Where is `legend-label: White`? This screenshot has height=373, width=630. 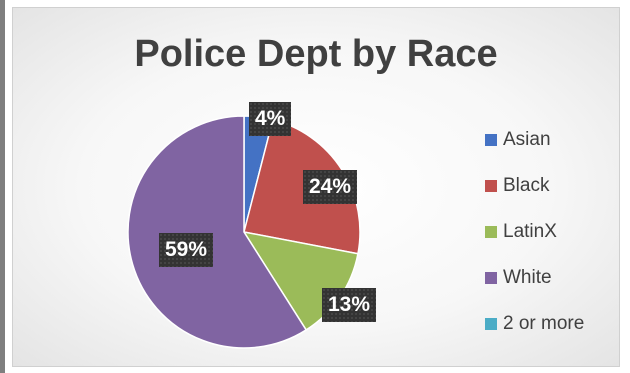
legend-label: White is located at coordinates (527, 277).